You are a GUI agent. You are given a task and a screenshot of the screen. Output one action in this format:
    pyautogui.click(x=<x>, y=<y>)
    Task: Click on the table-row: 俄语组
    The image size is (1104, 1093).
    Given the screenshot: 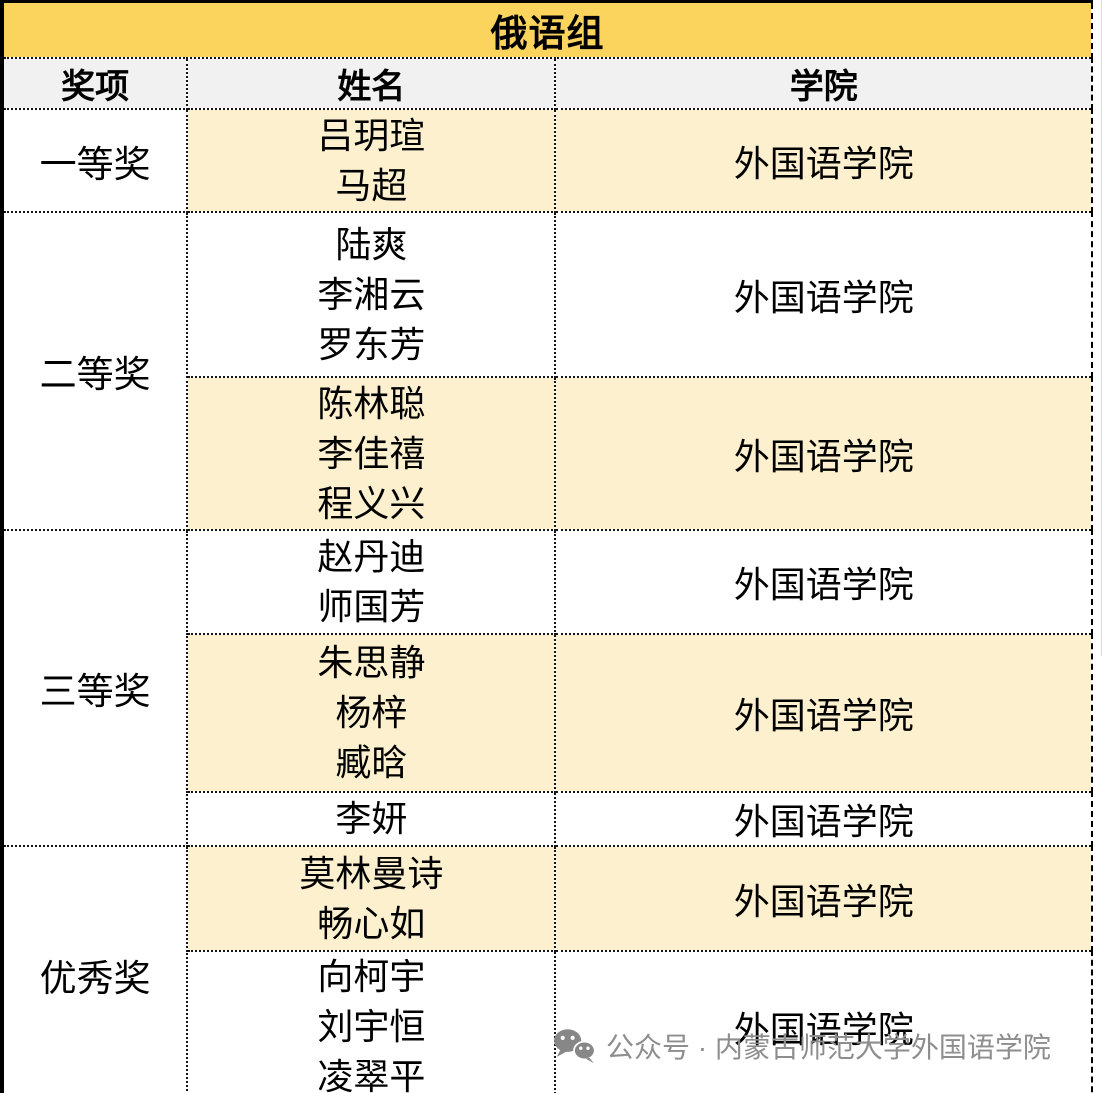 What is the action you would take?
    pyautogui.click(x=547, y=29)
    